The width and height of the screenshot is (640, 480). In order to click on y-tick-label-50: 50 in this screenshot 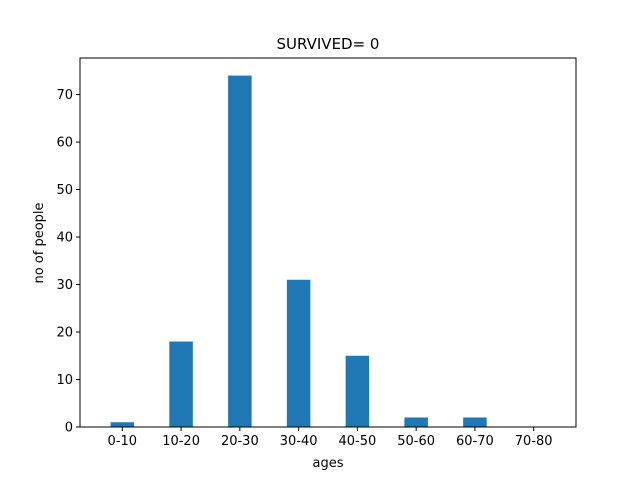, I will do `click(64, 190)`.